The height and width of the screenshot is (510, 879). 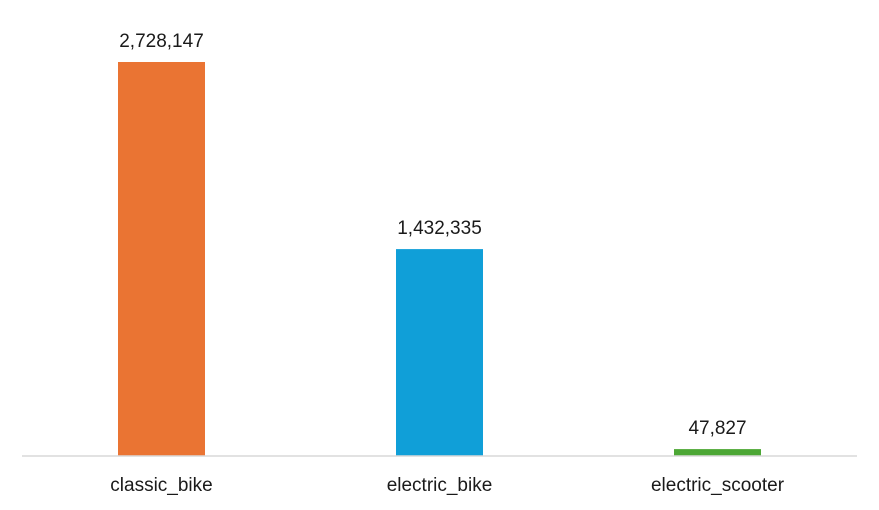 I want to click on value-label-electric-scooter: 47,827, so click(x=717, y=428).